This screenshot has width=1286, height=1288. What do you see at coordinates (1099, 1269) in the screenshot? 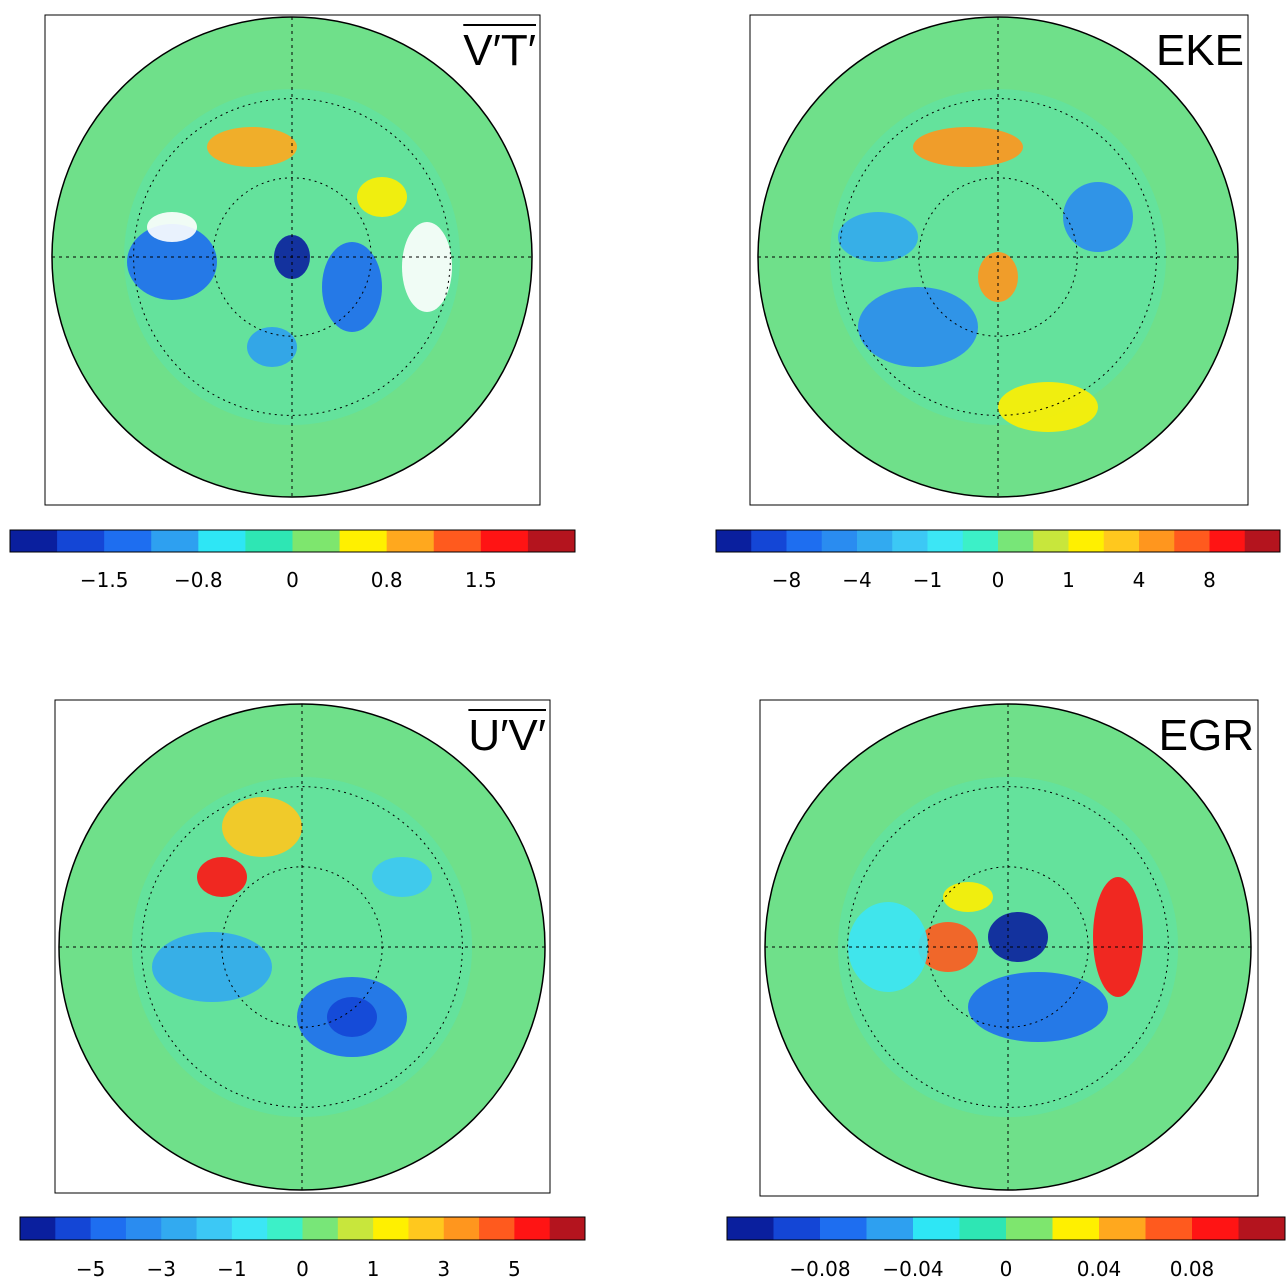
I see `colorbar-tick-label: 0.04` at bounding box center [1099, 1269].